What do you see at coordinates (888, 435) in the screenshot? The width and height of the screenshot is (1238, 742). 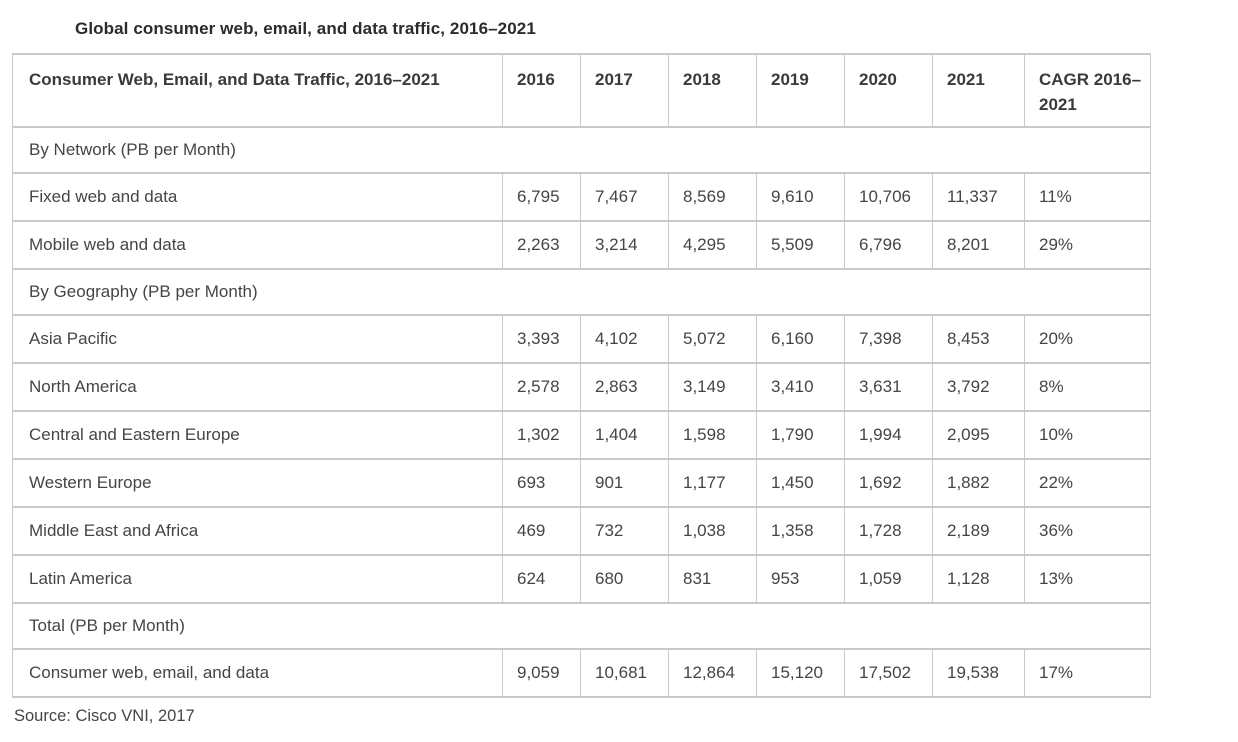 I see `value-cell: 1,994` at bounding box center [888, 435].